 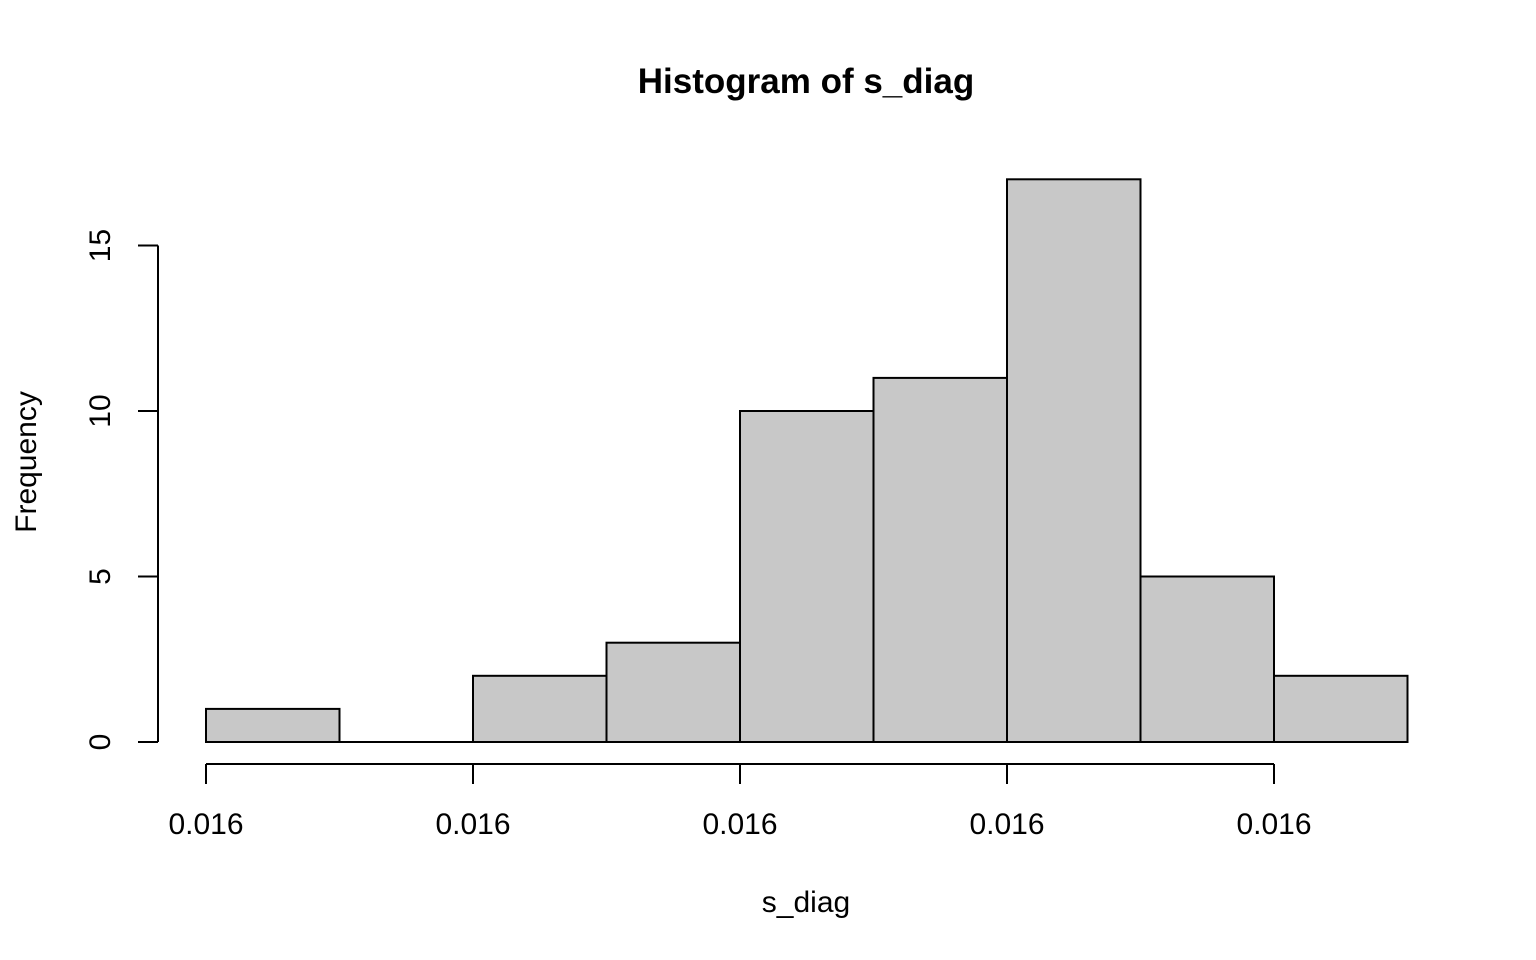 I want to click on y-axis-label: Frequency, so click(x=26, y=462).